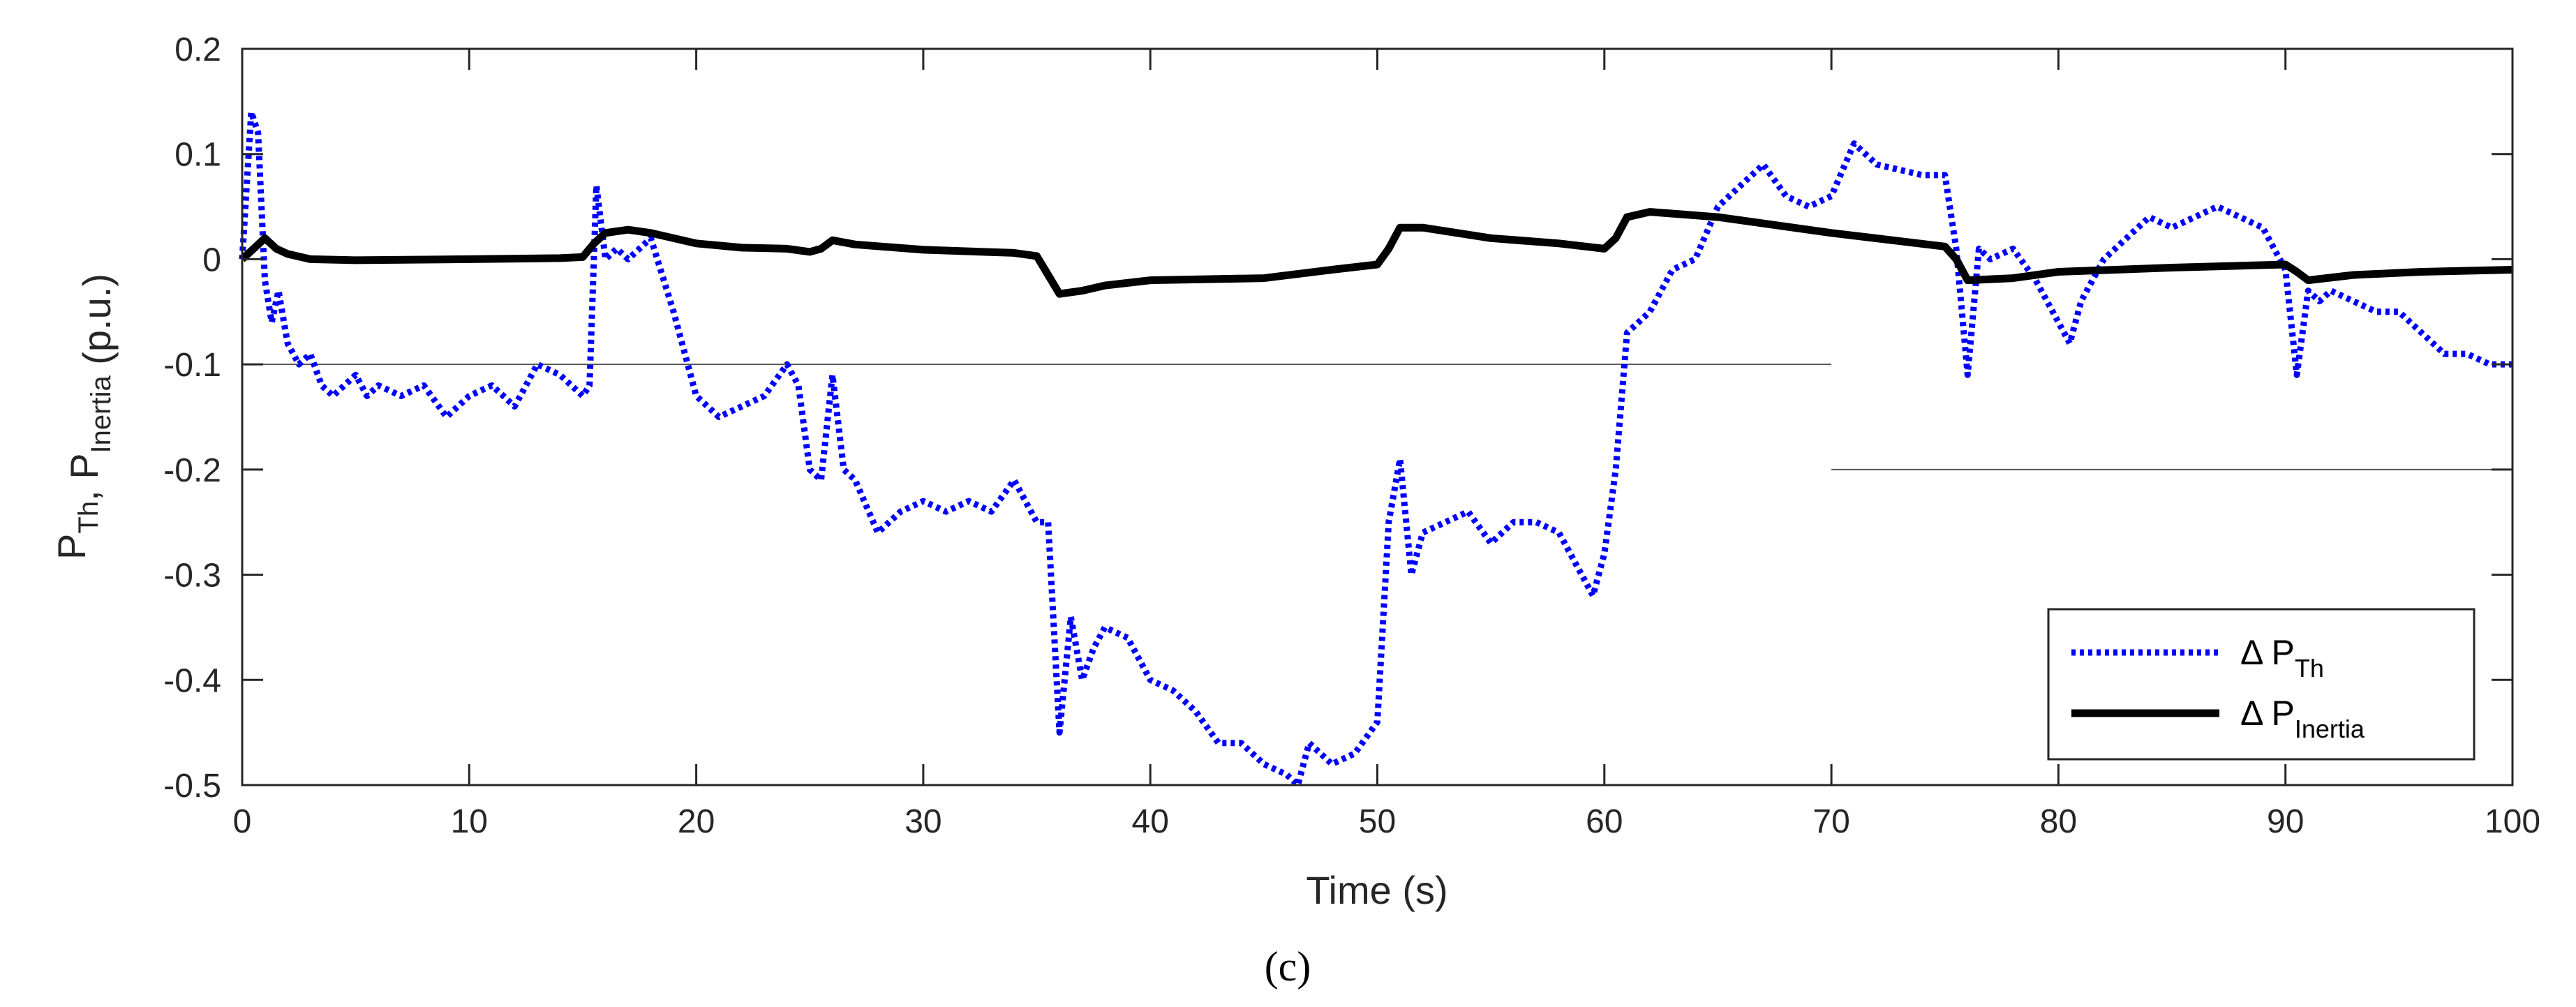  Describe the element at coordinates (197, 49) in the screenshot. I see `y-tick-label: 0.2` at that location.